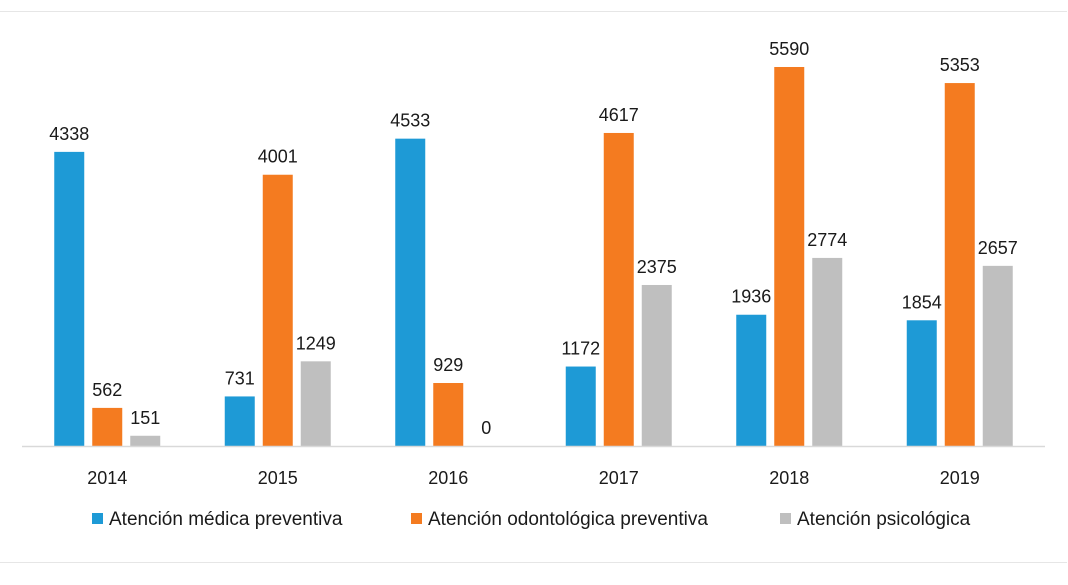 This screenshot has width=1068, height=585. I want to click on bar-atencion-medica-preventiva-2014, so click(69, 298).